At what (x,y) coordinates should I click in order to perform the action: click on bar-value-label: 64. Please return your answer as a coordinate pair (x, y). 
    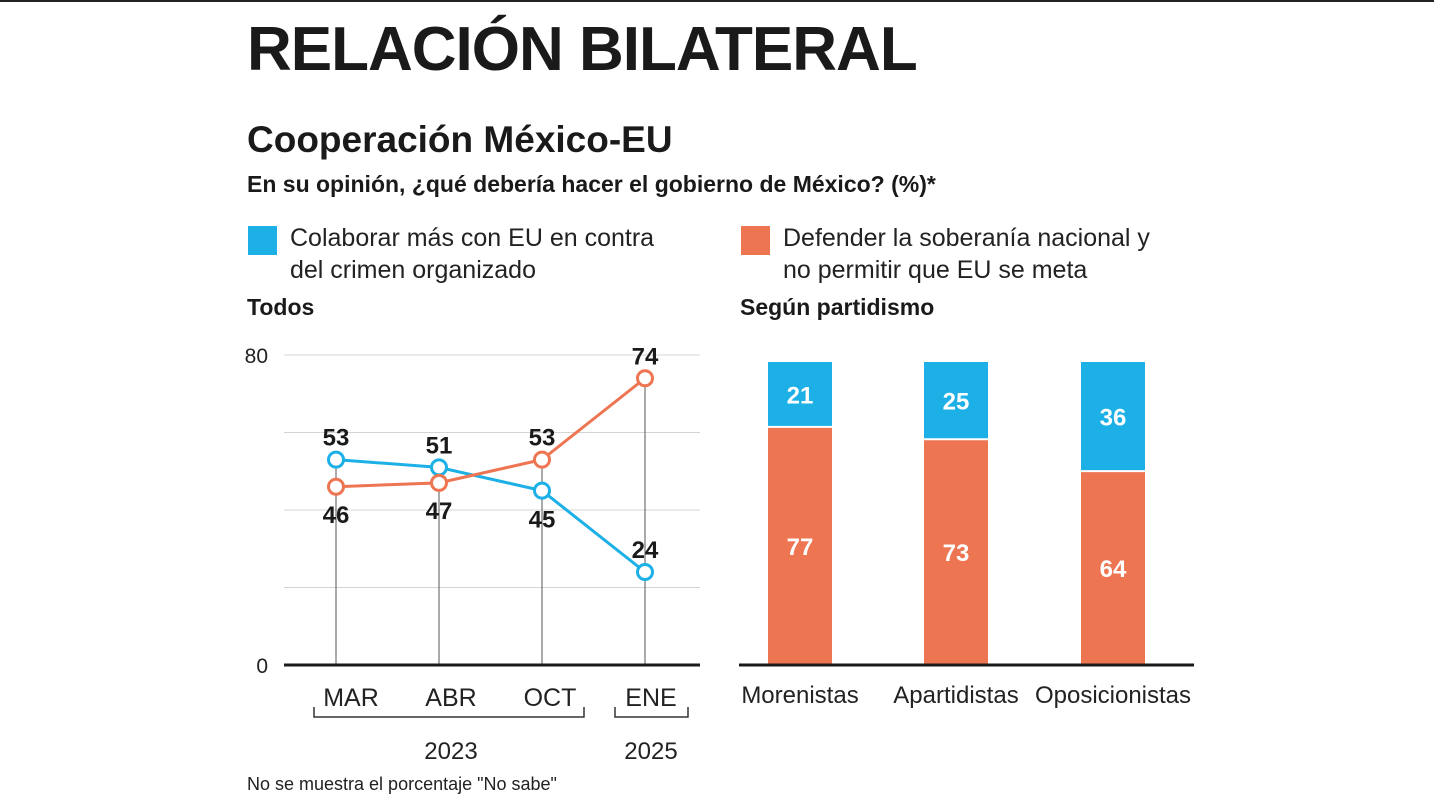
    Looking at the image, I should click on (1113, 569).